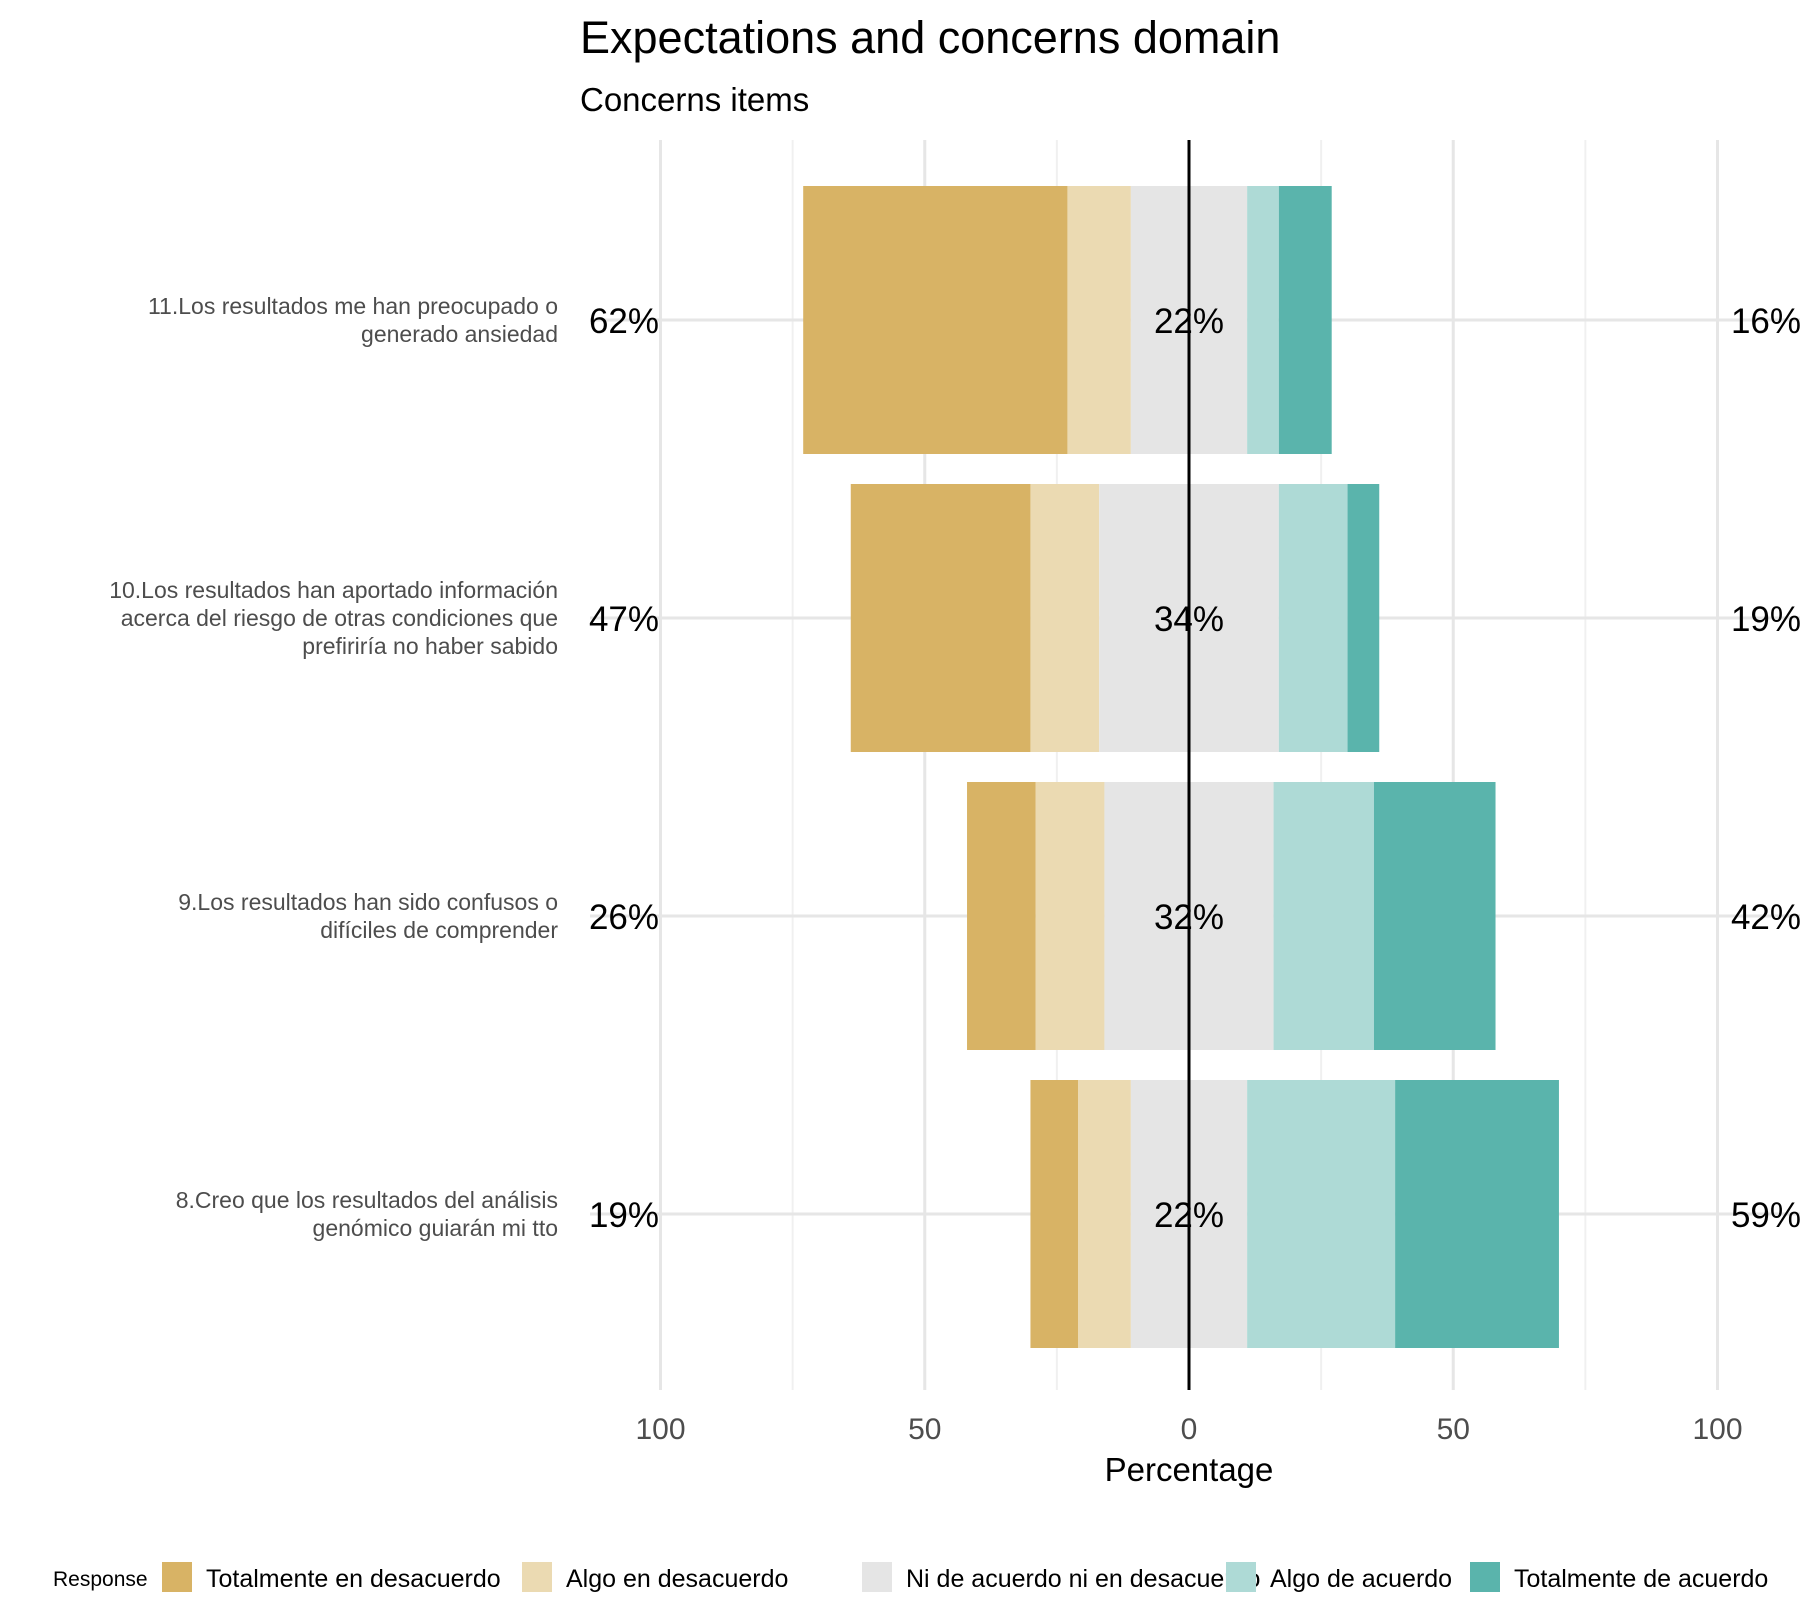 The height and width of the screenshot is (1620, 1800). Describe the element at coordinates (1189, 619) in the screenshot. I see `center-percent-label: 34%` at that location.